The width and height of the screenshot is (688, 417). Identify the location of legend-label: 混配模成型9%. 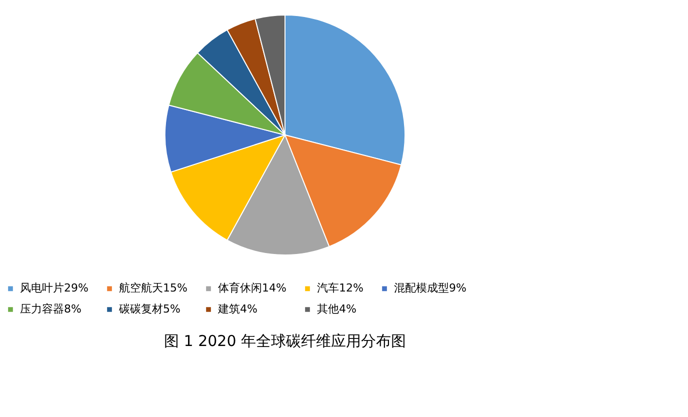
(430, 288).